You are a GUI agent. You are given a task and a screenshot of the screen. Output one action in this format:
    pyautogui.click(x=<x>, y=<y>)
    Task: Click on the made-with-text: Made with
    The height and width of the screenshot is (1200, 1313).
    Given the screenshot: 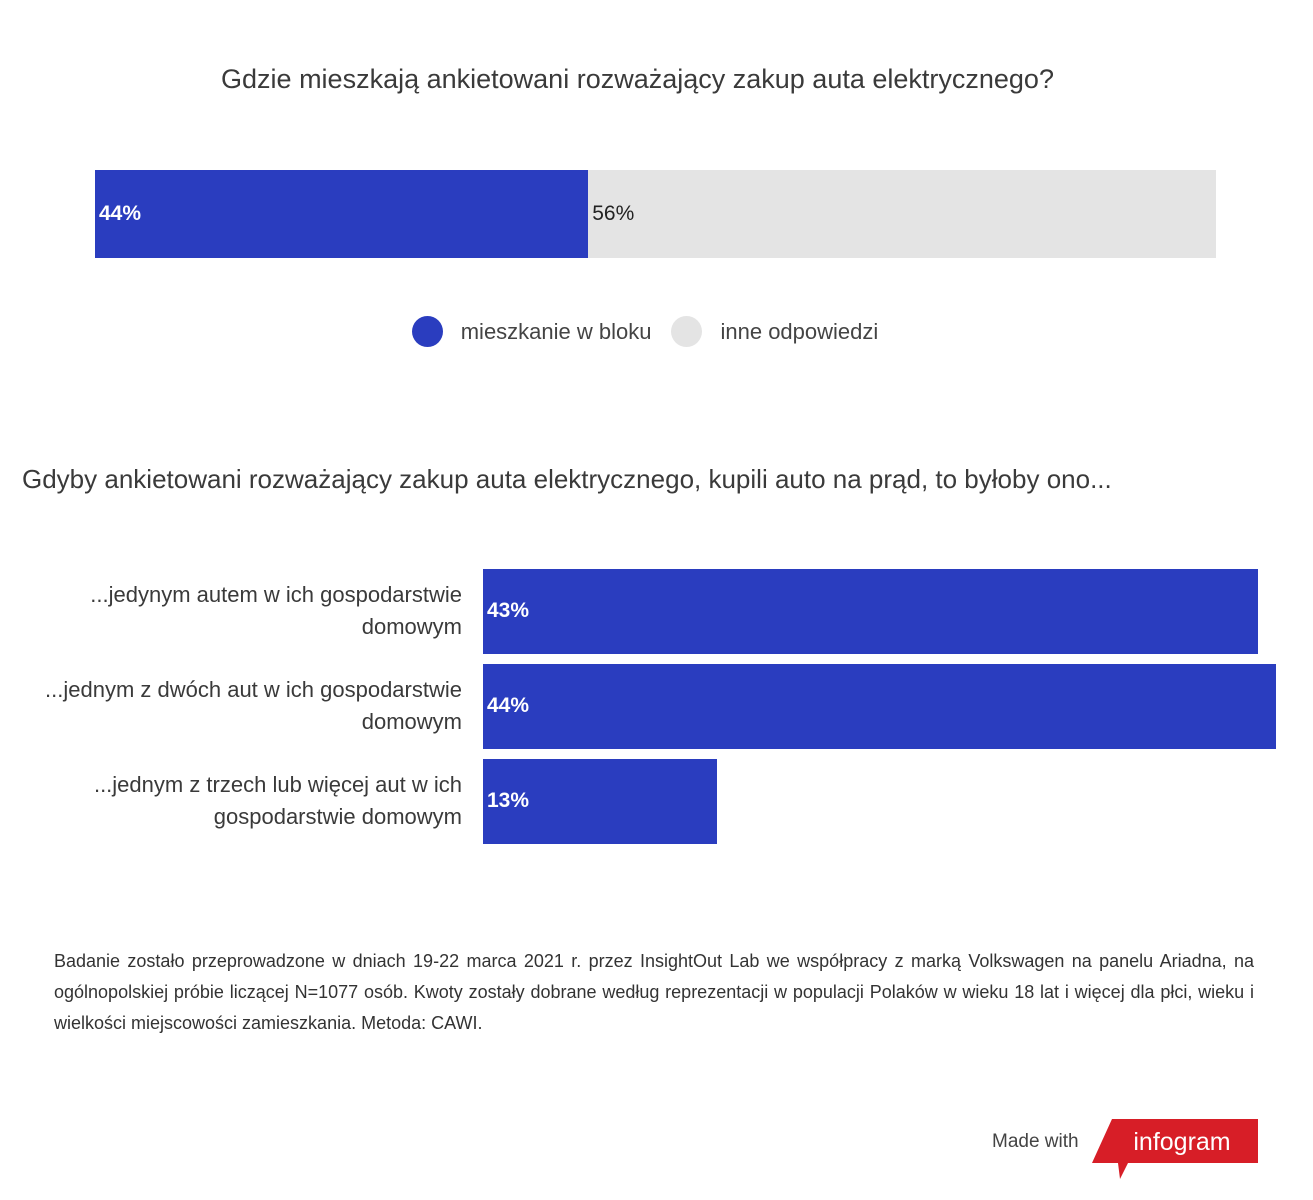 What is the action you would take?
    pyautogui.click(x=1035, y=1141)
    